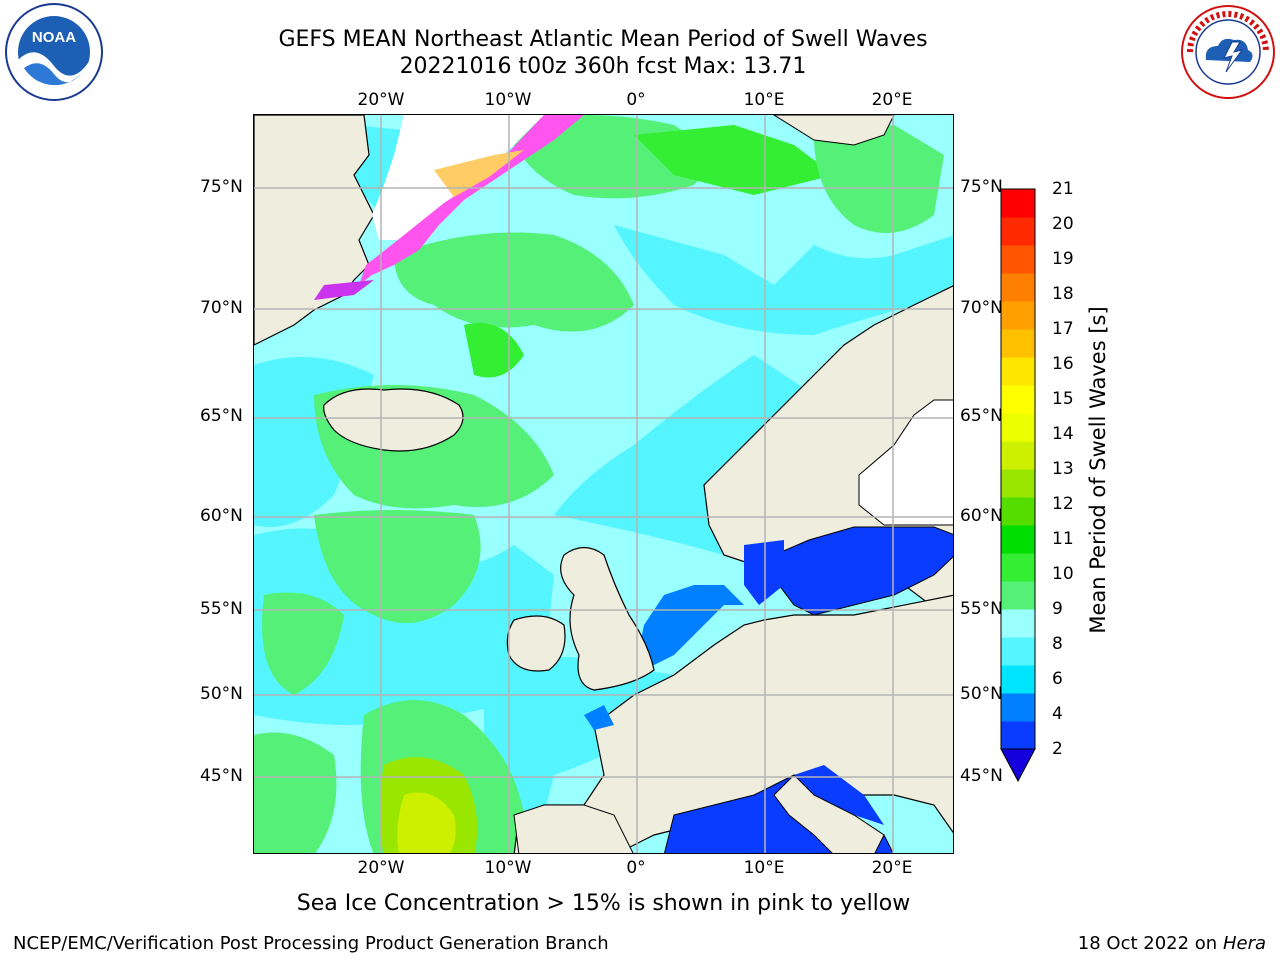  Describe the element at coordinates (1063, 574) in the screenshot. I see `colorbar-tick-label: 10` at that location.